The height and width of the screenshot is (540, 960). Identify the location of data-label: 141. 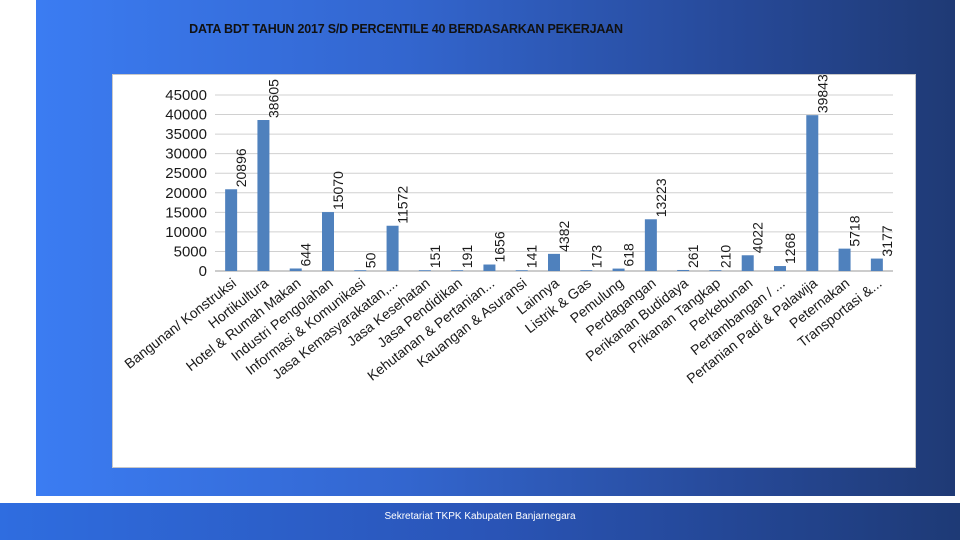
(532, 257).